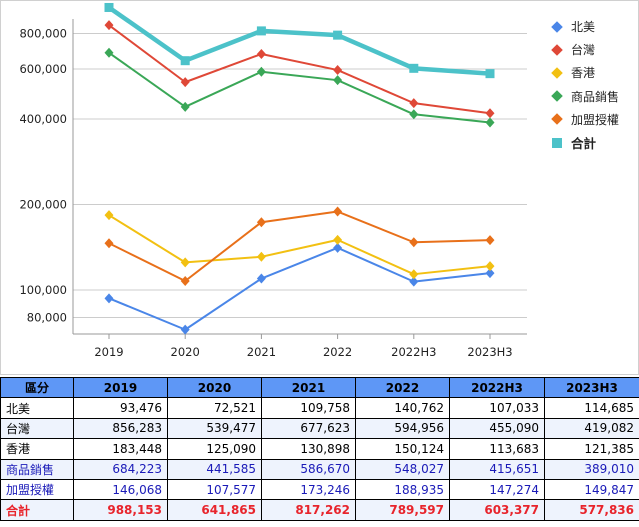  What do you see at coordinates (214, 469) in the screenshot?
I see `table-cell: 441,585` at bounding box center [214, 469].